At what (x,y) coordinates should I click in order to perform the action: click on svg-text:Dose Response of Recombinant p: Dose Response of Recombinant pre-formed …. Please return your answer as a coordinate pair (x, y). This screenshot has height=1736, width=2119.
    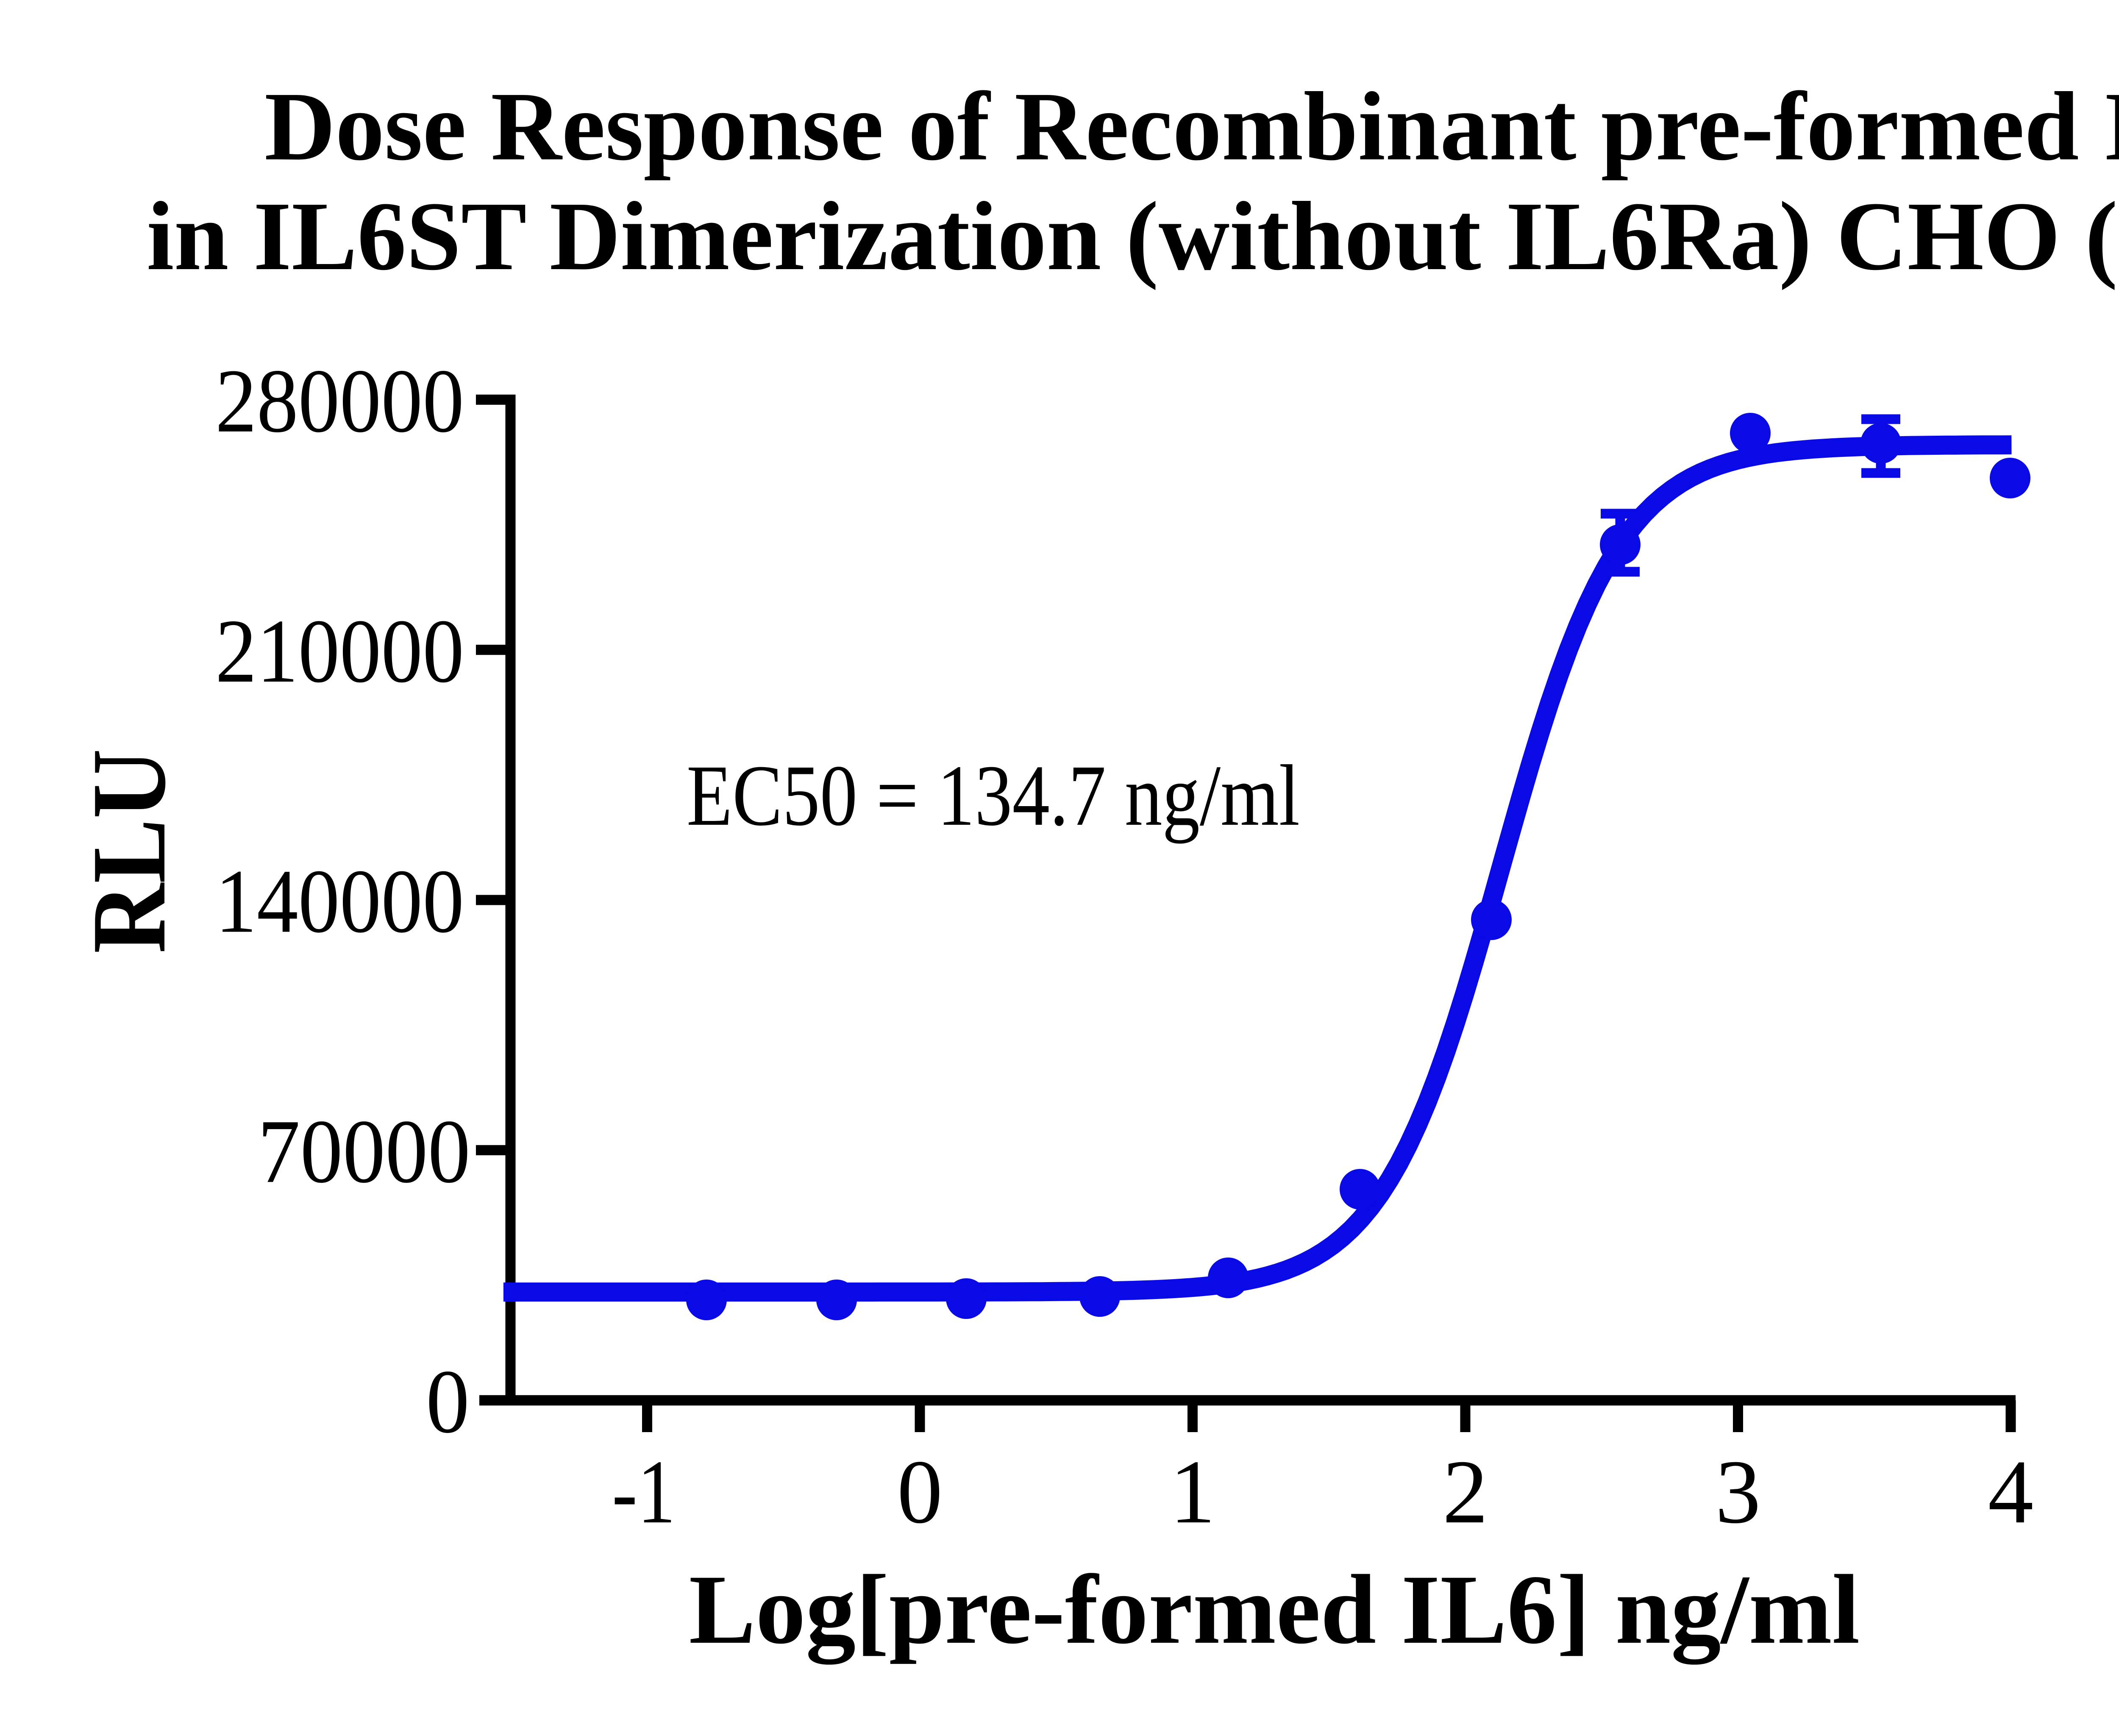
    Looking at the image, I should click on (1191, 126).